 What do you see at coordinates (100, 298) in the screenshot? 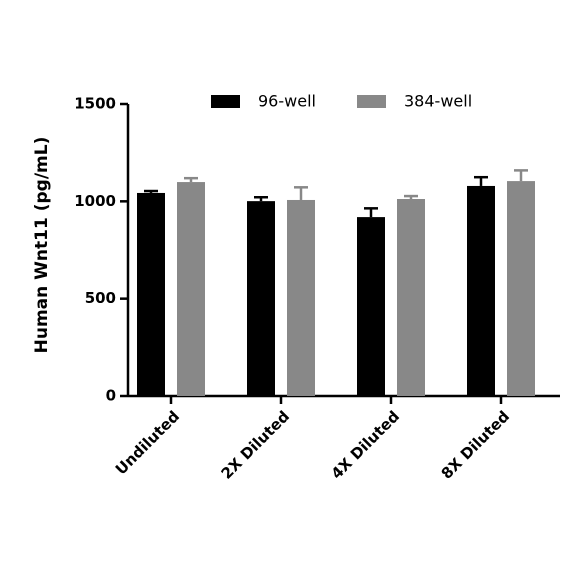
I see `y-tick-label: 500` at bounding box center [100, 298].